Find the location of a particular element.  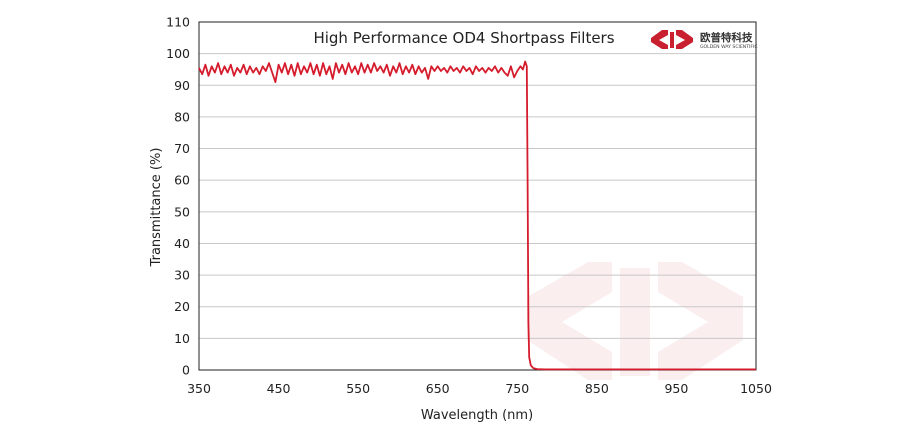

watermark-shape-center is located at coordinates (635, 322).